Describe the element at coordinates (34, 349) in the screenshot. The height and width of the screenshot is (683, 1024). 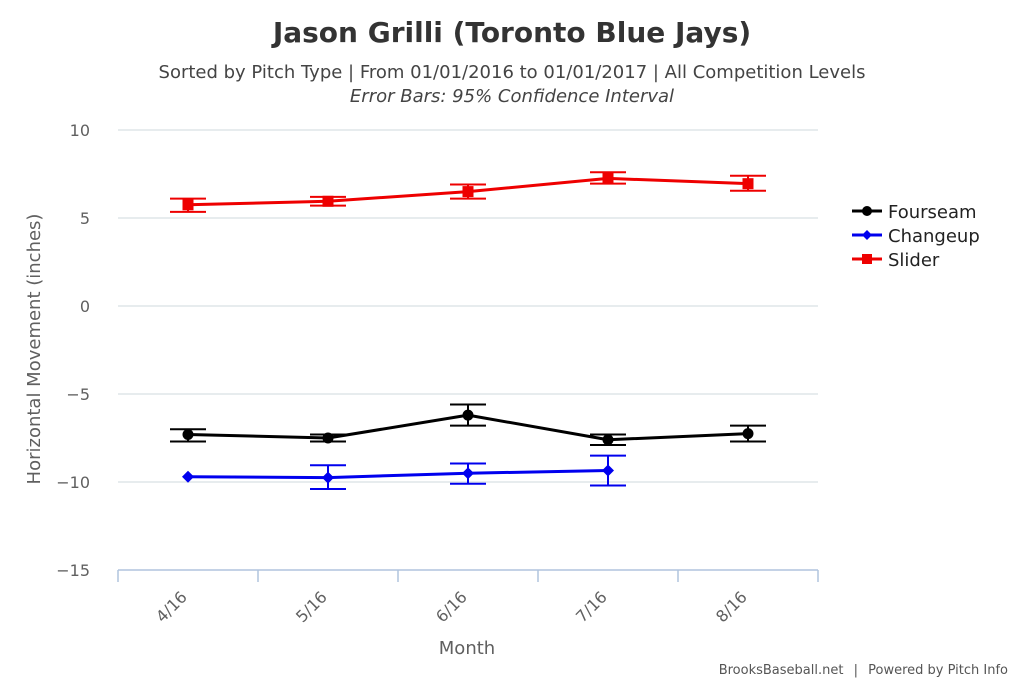
I see `y-axis-title: Horizontal Movement (inches)` at that location.